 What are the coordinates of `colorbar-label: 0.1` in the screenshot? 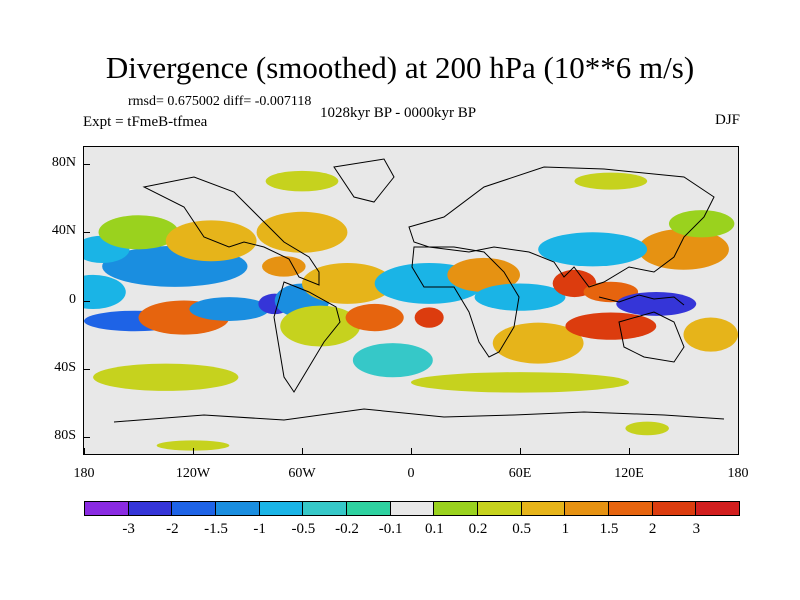 It's located at (434, 529).